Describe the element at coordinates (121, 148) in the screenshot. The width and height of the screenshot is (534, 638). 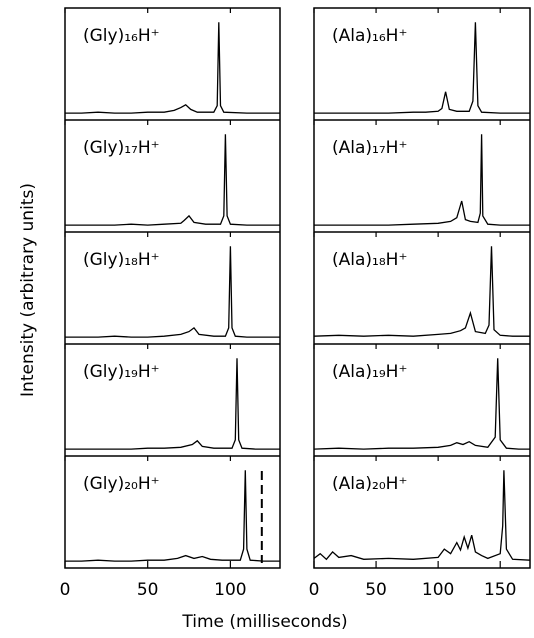
I see `panel-label: (Gly)₁₇H⁺` at that location.